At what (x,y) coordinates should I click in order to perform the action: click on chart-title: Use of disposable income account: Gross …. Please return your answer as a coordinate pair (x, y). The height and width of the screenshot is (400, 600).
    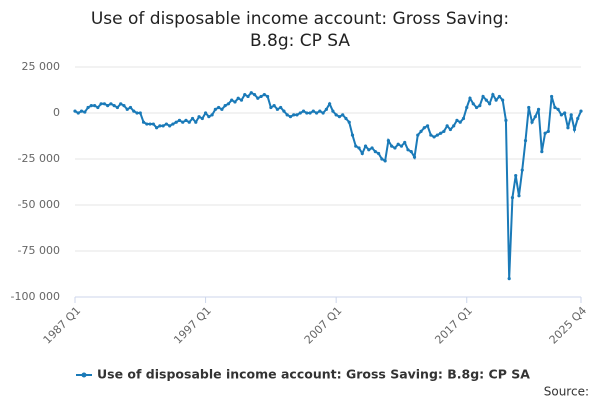
    Looking at the image, I should click on (300, 30).